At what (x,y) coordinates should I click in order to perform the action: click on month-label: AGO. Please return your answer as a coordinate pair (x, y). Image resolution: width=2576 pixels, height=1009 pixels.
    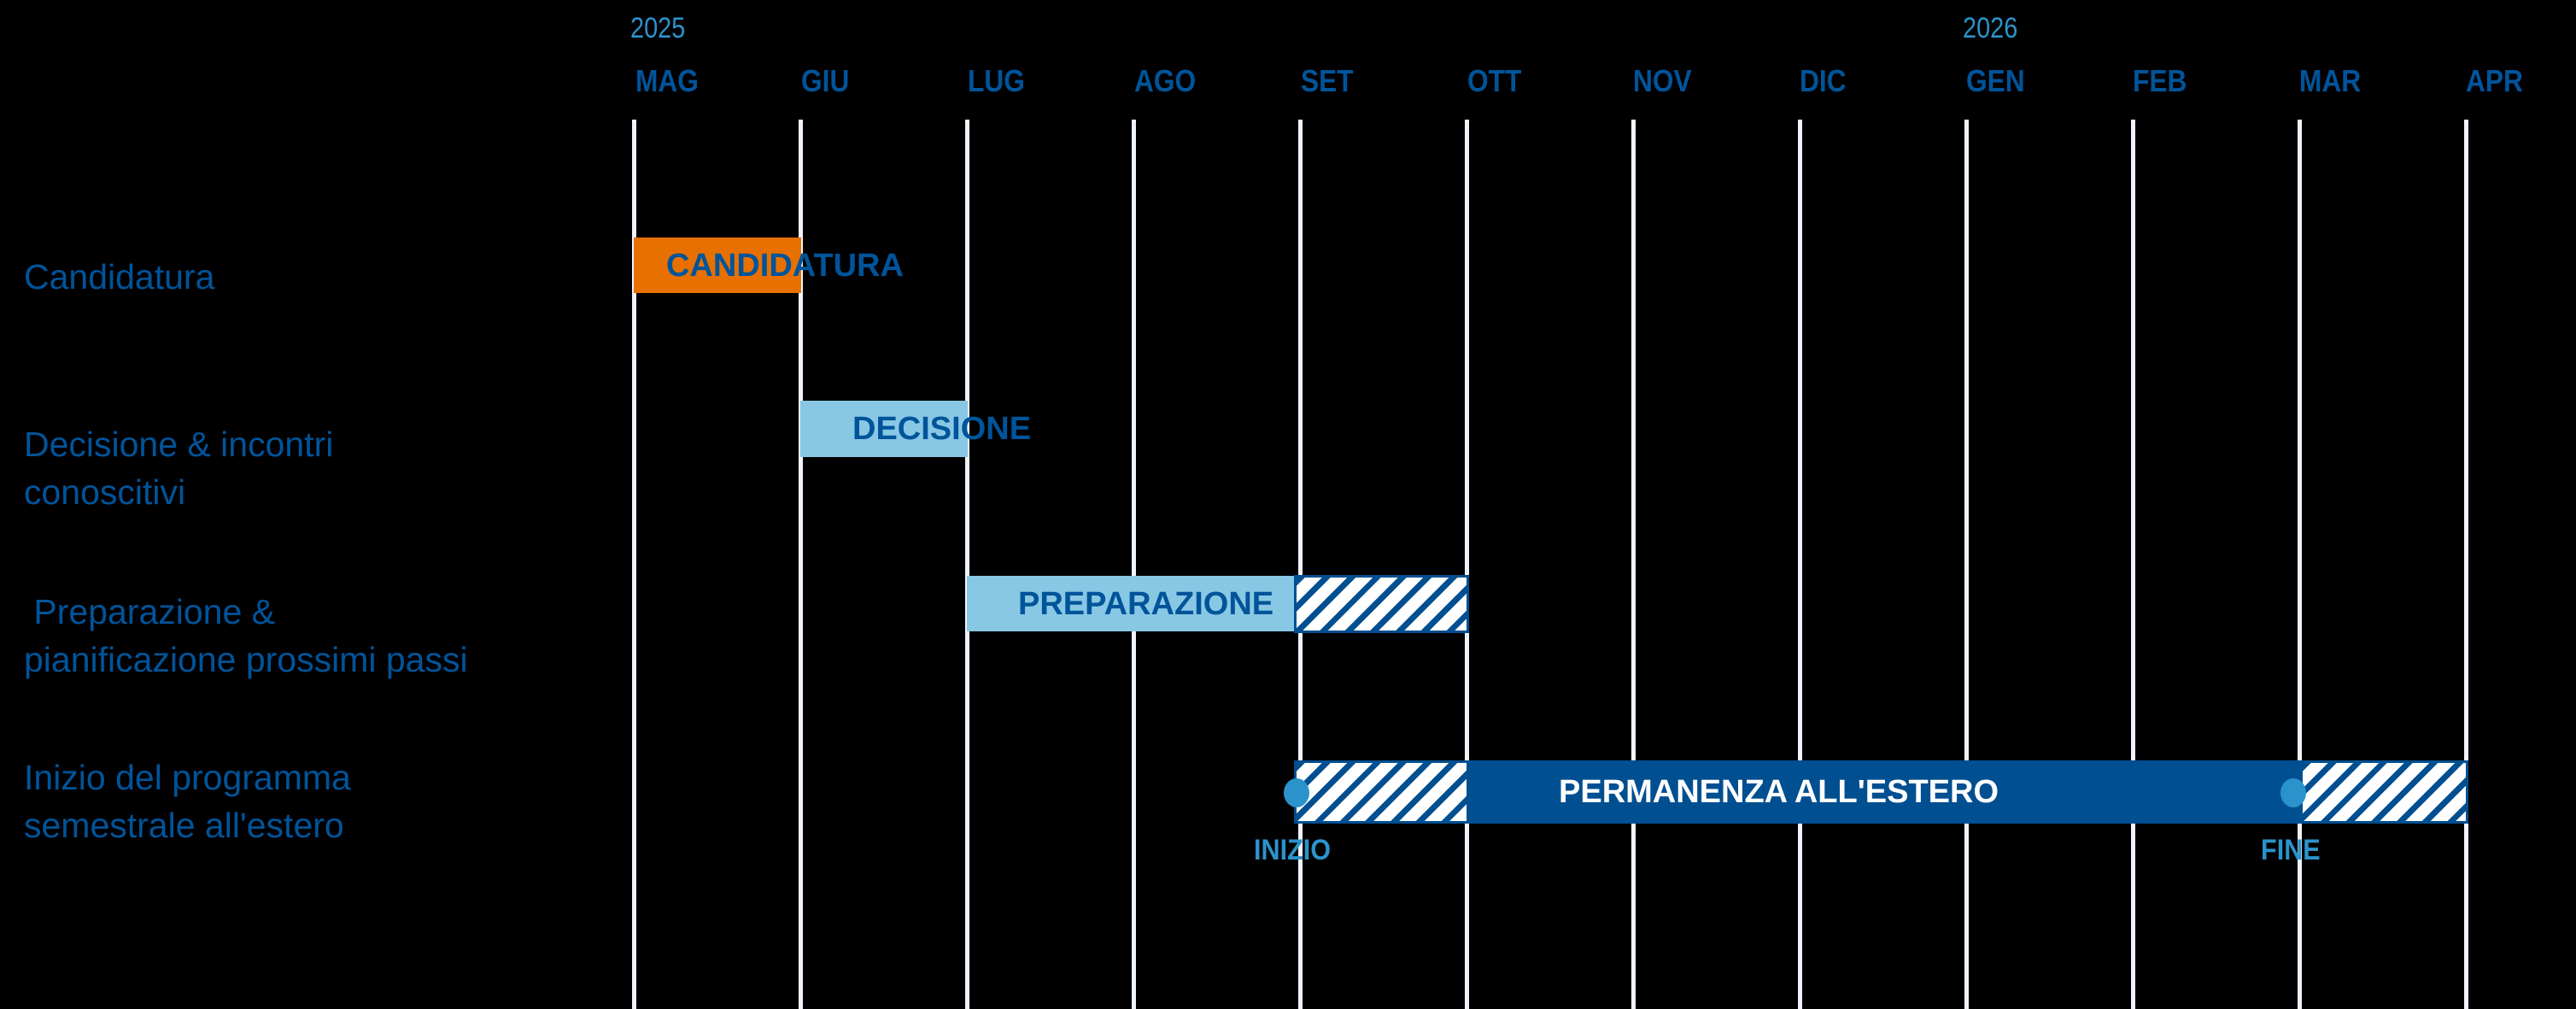
    Looking at the image, I should click on (1165, 80).